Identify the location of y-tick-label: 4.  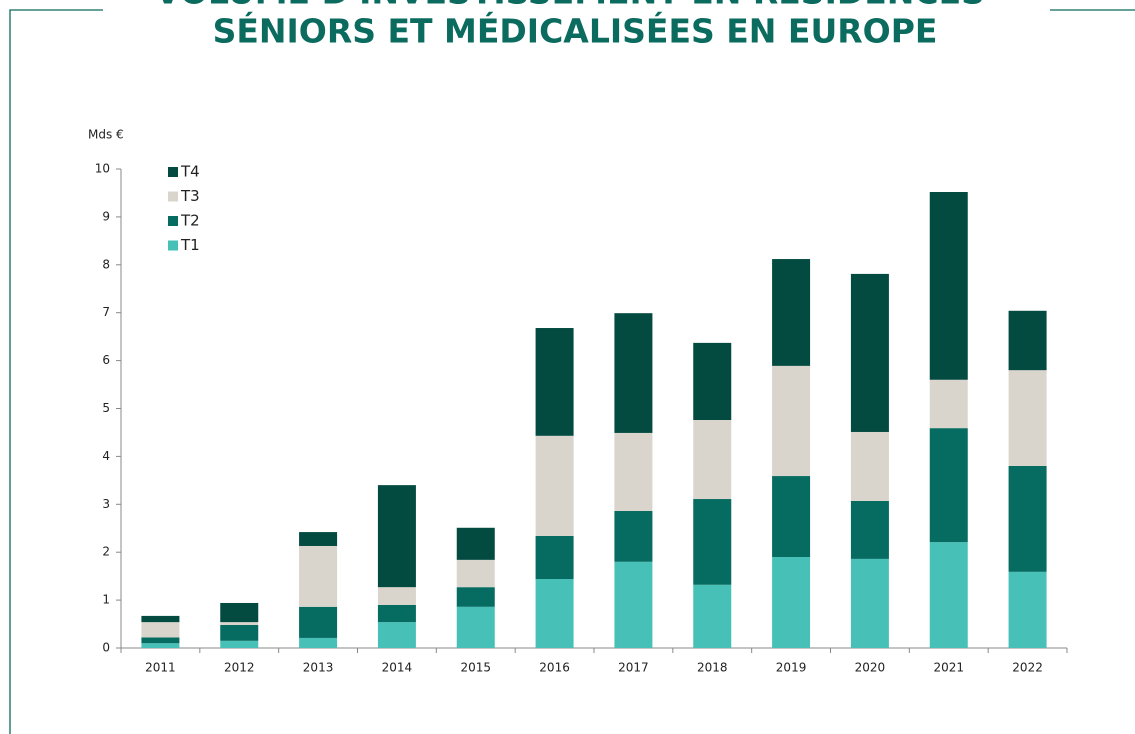
(106, 456).